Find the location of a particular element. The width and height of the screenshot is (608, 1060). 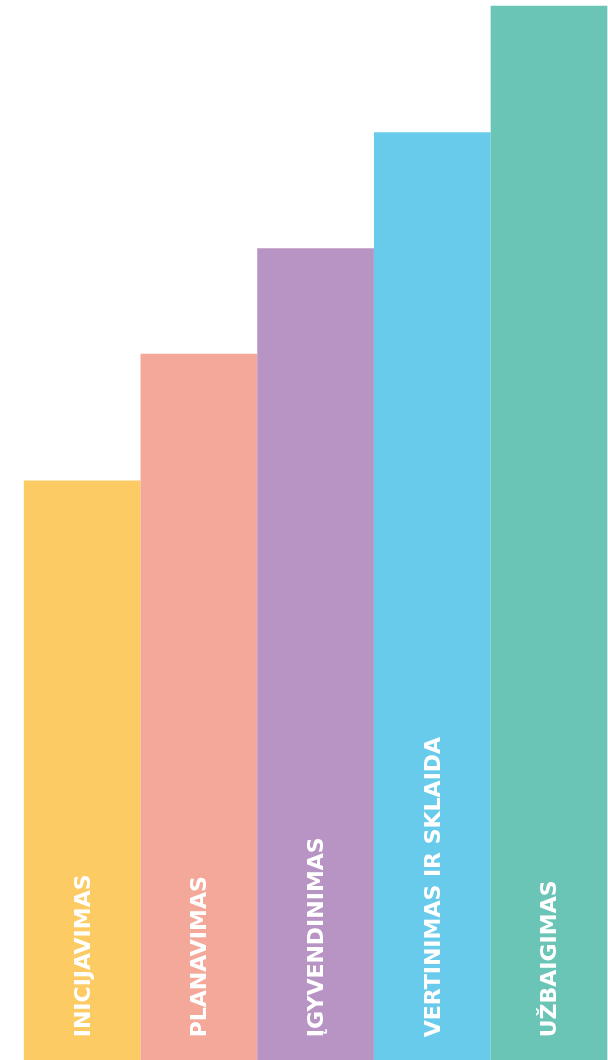

x-tick-label: VERTINIMAS IR SKLAIDA is located at coordinates (432, 887).